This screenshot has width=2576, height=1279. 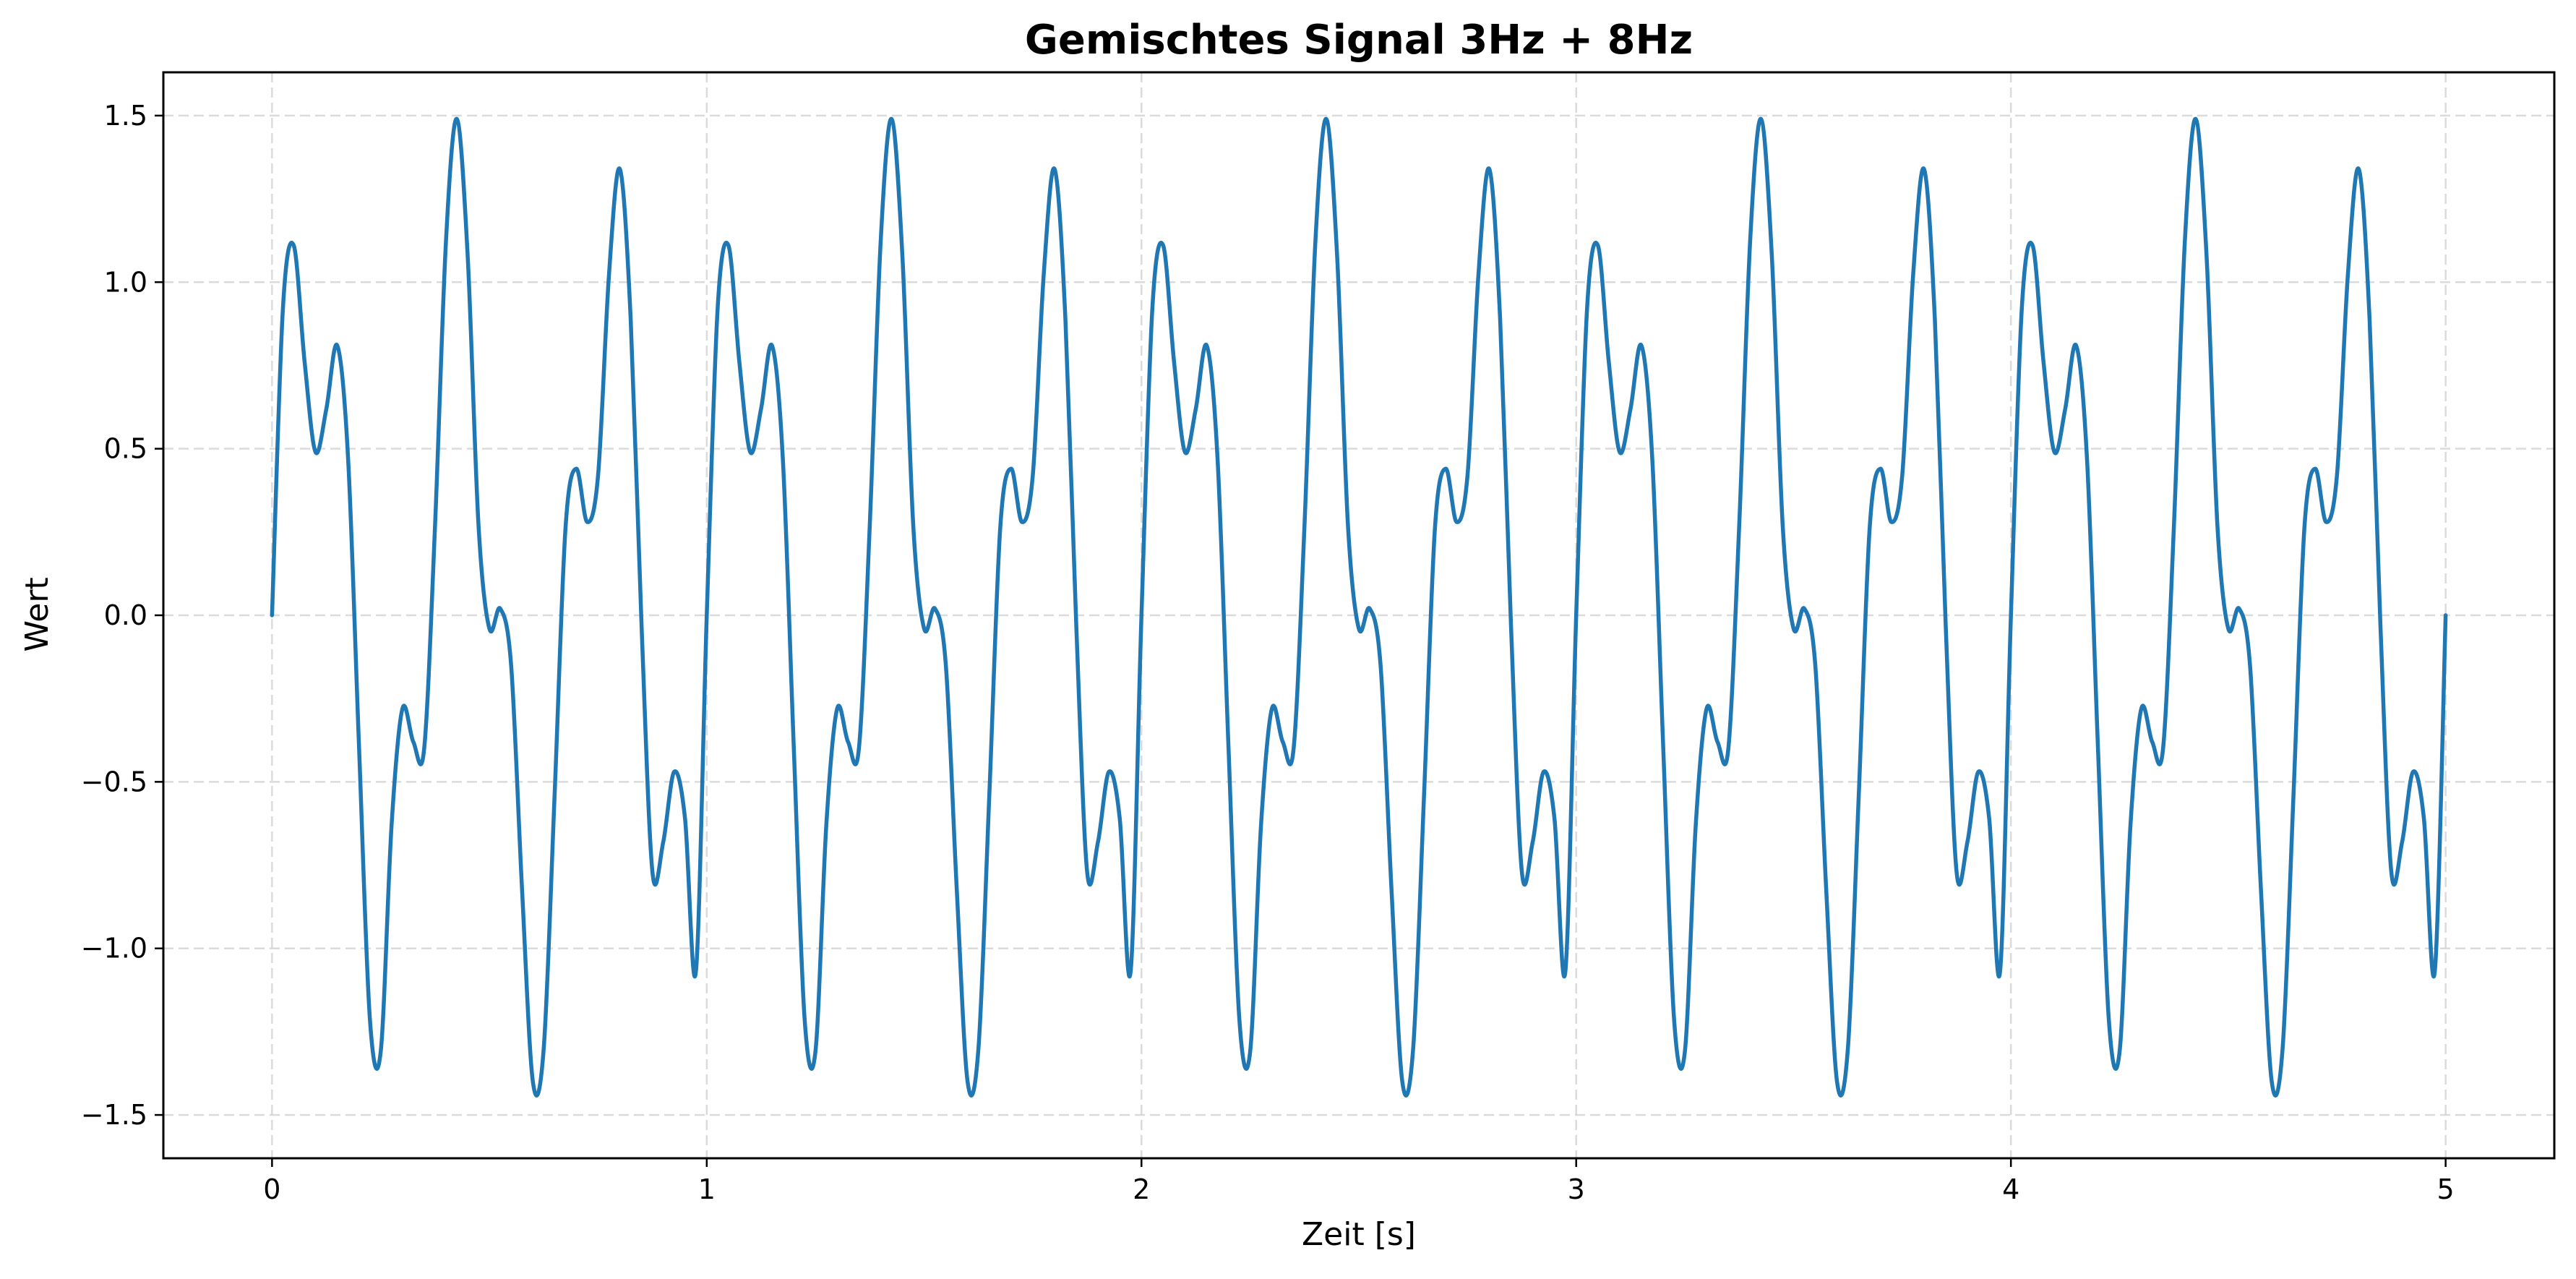 What do you see at coordinates (1577, 1189) in the screenshot?
I see `x-tick-label: 3` at bounding box center [1577, 1189].